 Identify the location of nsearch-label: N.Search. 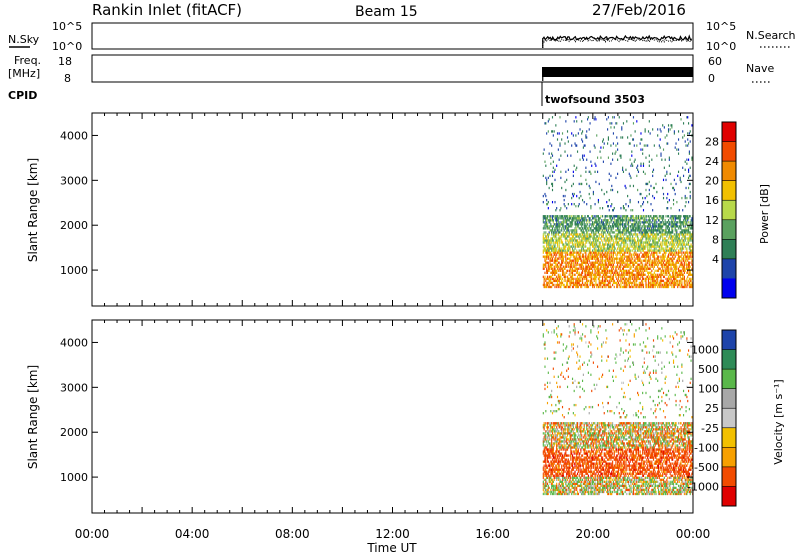
(771, 35).